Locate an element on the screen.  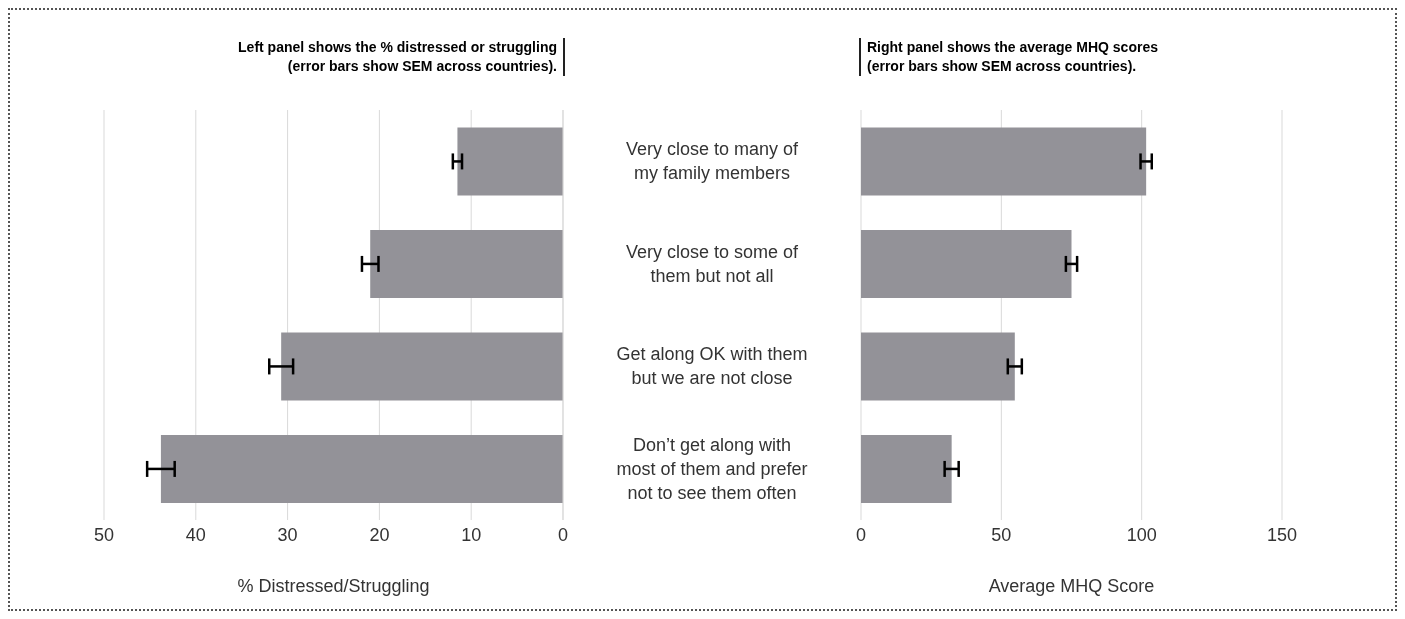
x-tick-label: 100 is located at coordinates (1141, 534).